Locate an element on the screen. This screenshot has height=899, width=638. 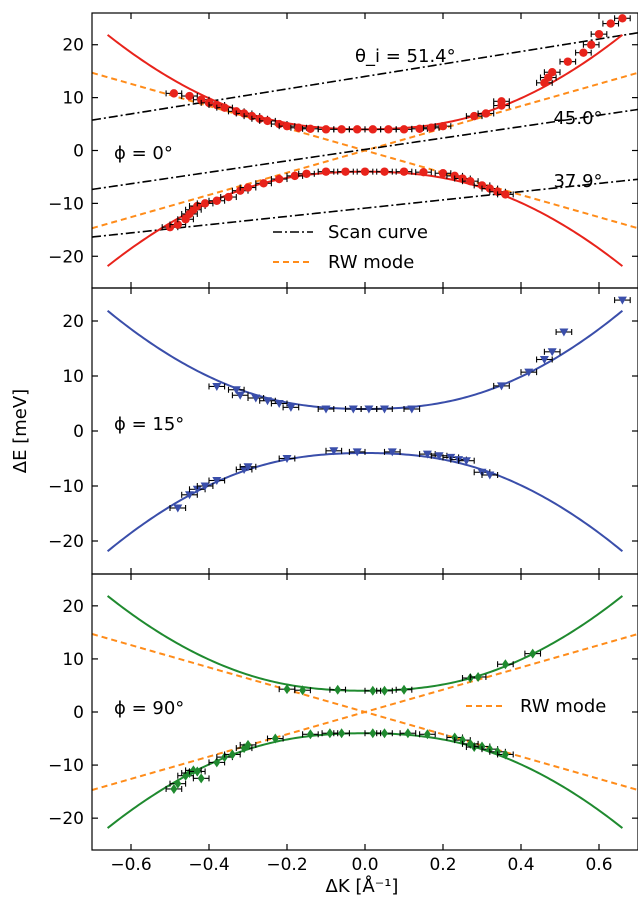
x-tick-label: −0.4 is located at coordinates (208, 865).